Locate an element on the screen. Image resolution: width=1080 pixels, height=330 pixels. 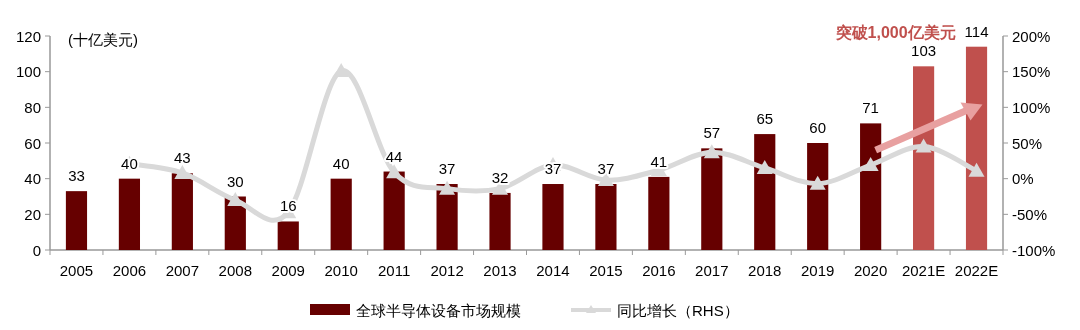
legend-label: 全球半导体设备市场规模 is located at coordinates (438, 310).